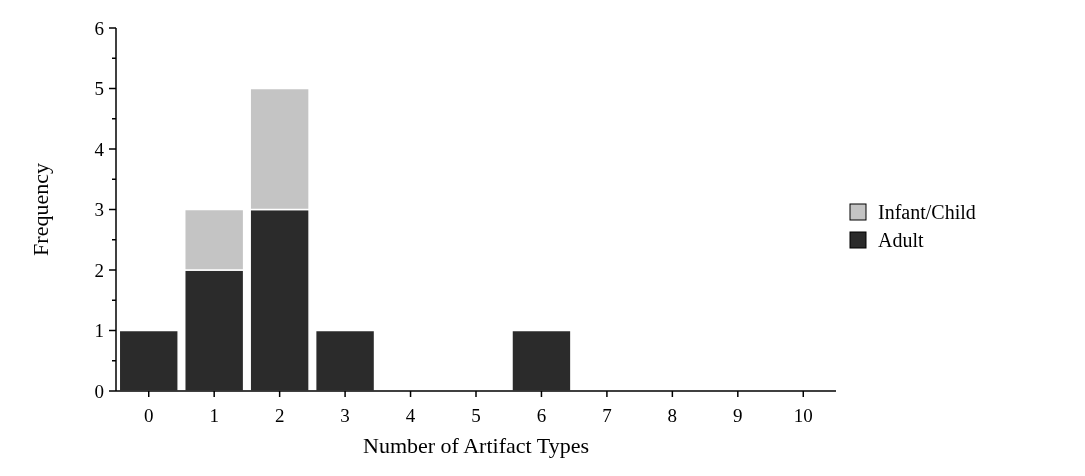 The width and height of the screenshot is (1085, 476). What do you see at coordinates (99, 149) in the screenshot?
I see `y-tick-label: 4` at bounding box center [99, 149].